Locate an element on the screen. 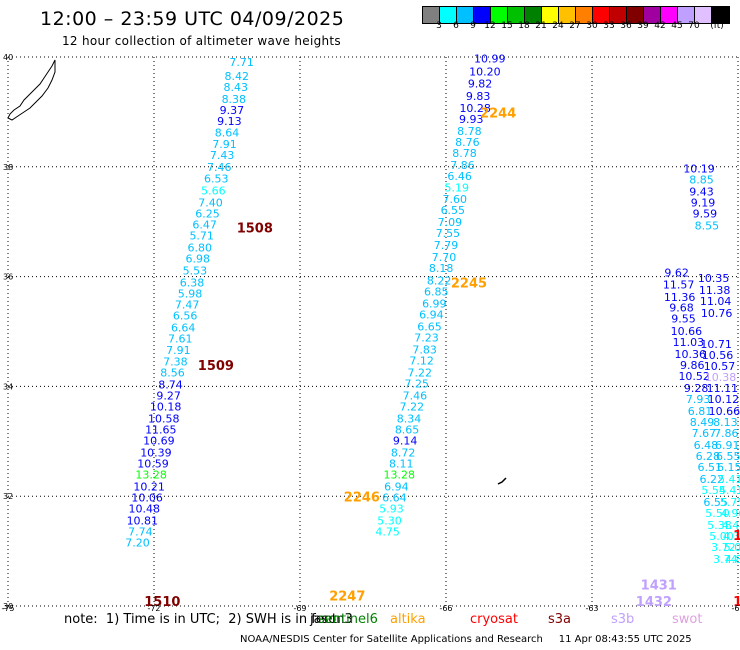 Image resolution: width=740 pixels, height=650 pixels. wave-height-value: 6.98 is located at coordinates (198, 258).